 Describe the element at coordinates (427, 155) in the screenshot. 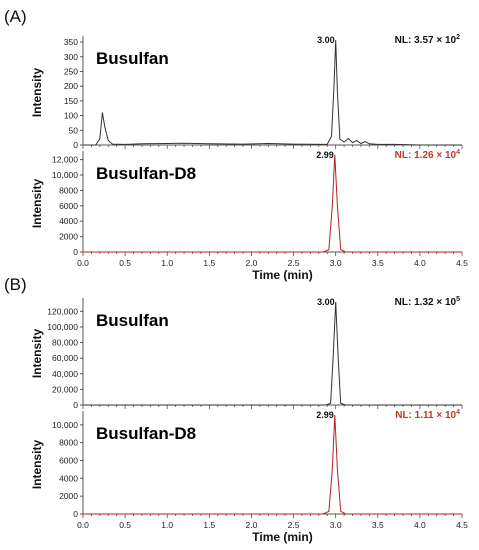

I see `nl-label: NL: 1.26 × 104` at that location.